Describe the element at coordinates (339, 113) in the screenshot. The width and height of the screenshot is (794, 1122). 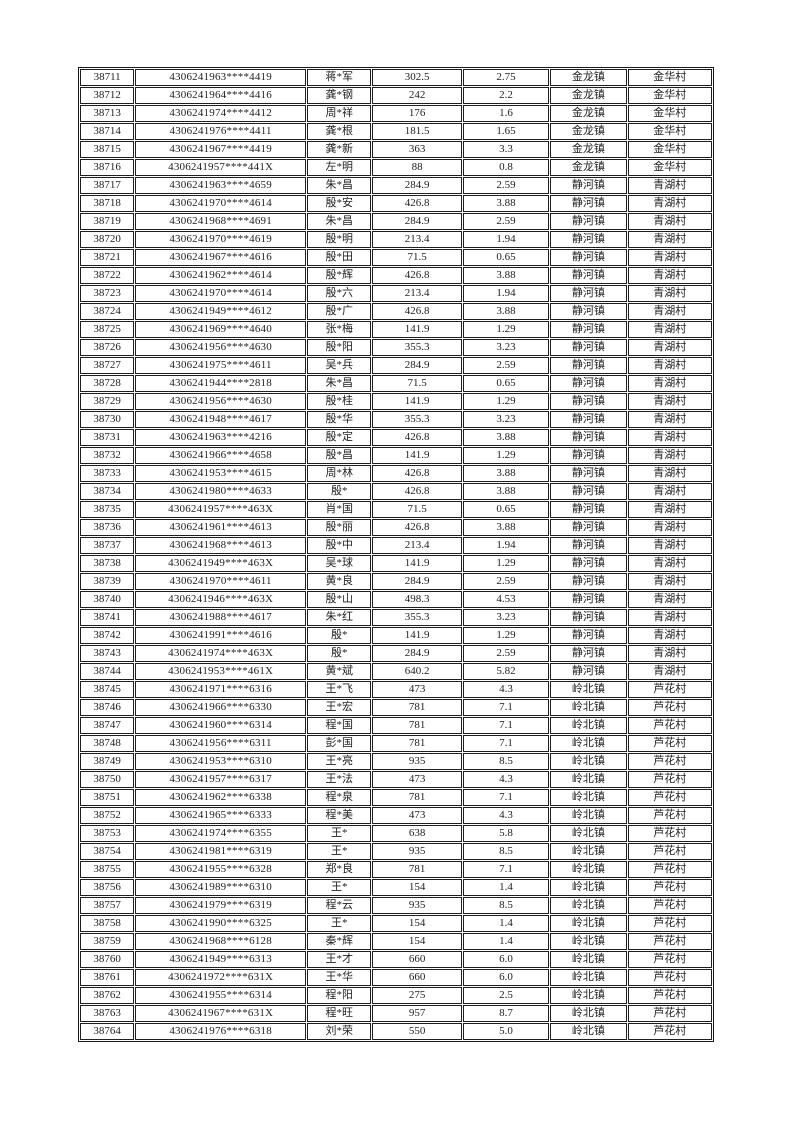
I see `cell-name: 周*祥` at that location.